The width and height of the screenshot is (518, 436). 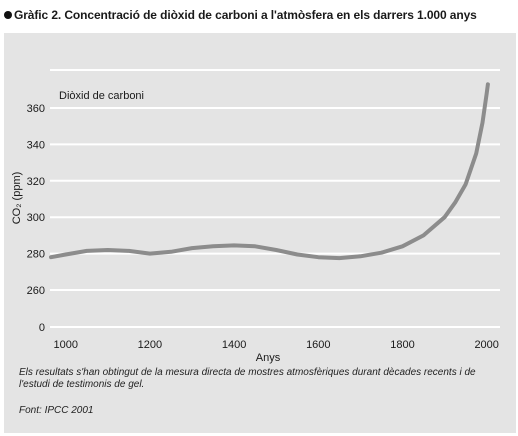 I want to click on y-tick-label: 260, so click(x=36, y=291).